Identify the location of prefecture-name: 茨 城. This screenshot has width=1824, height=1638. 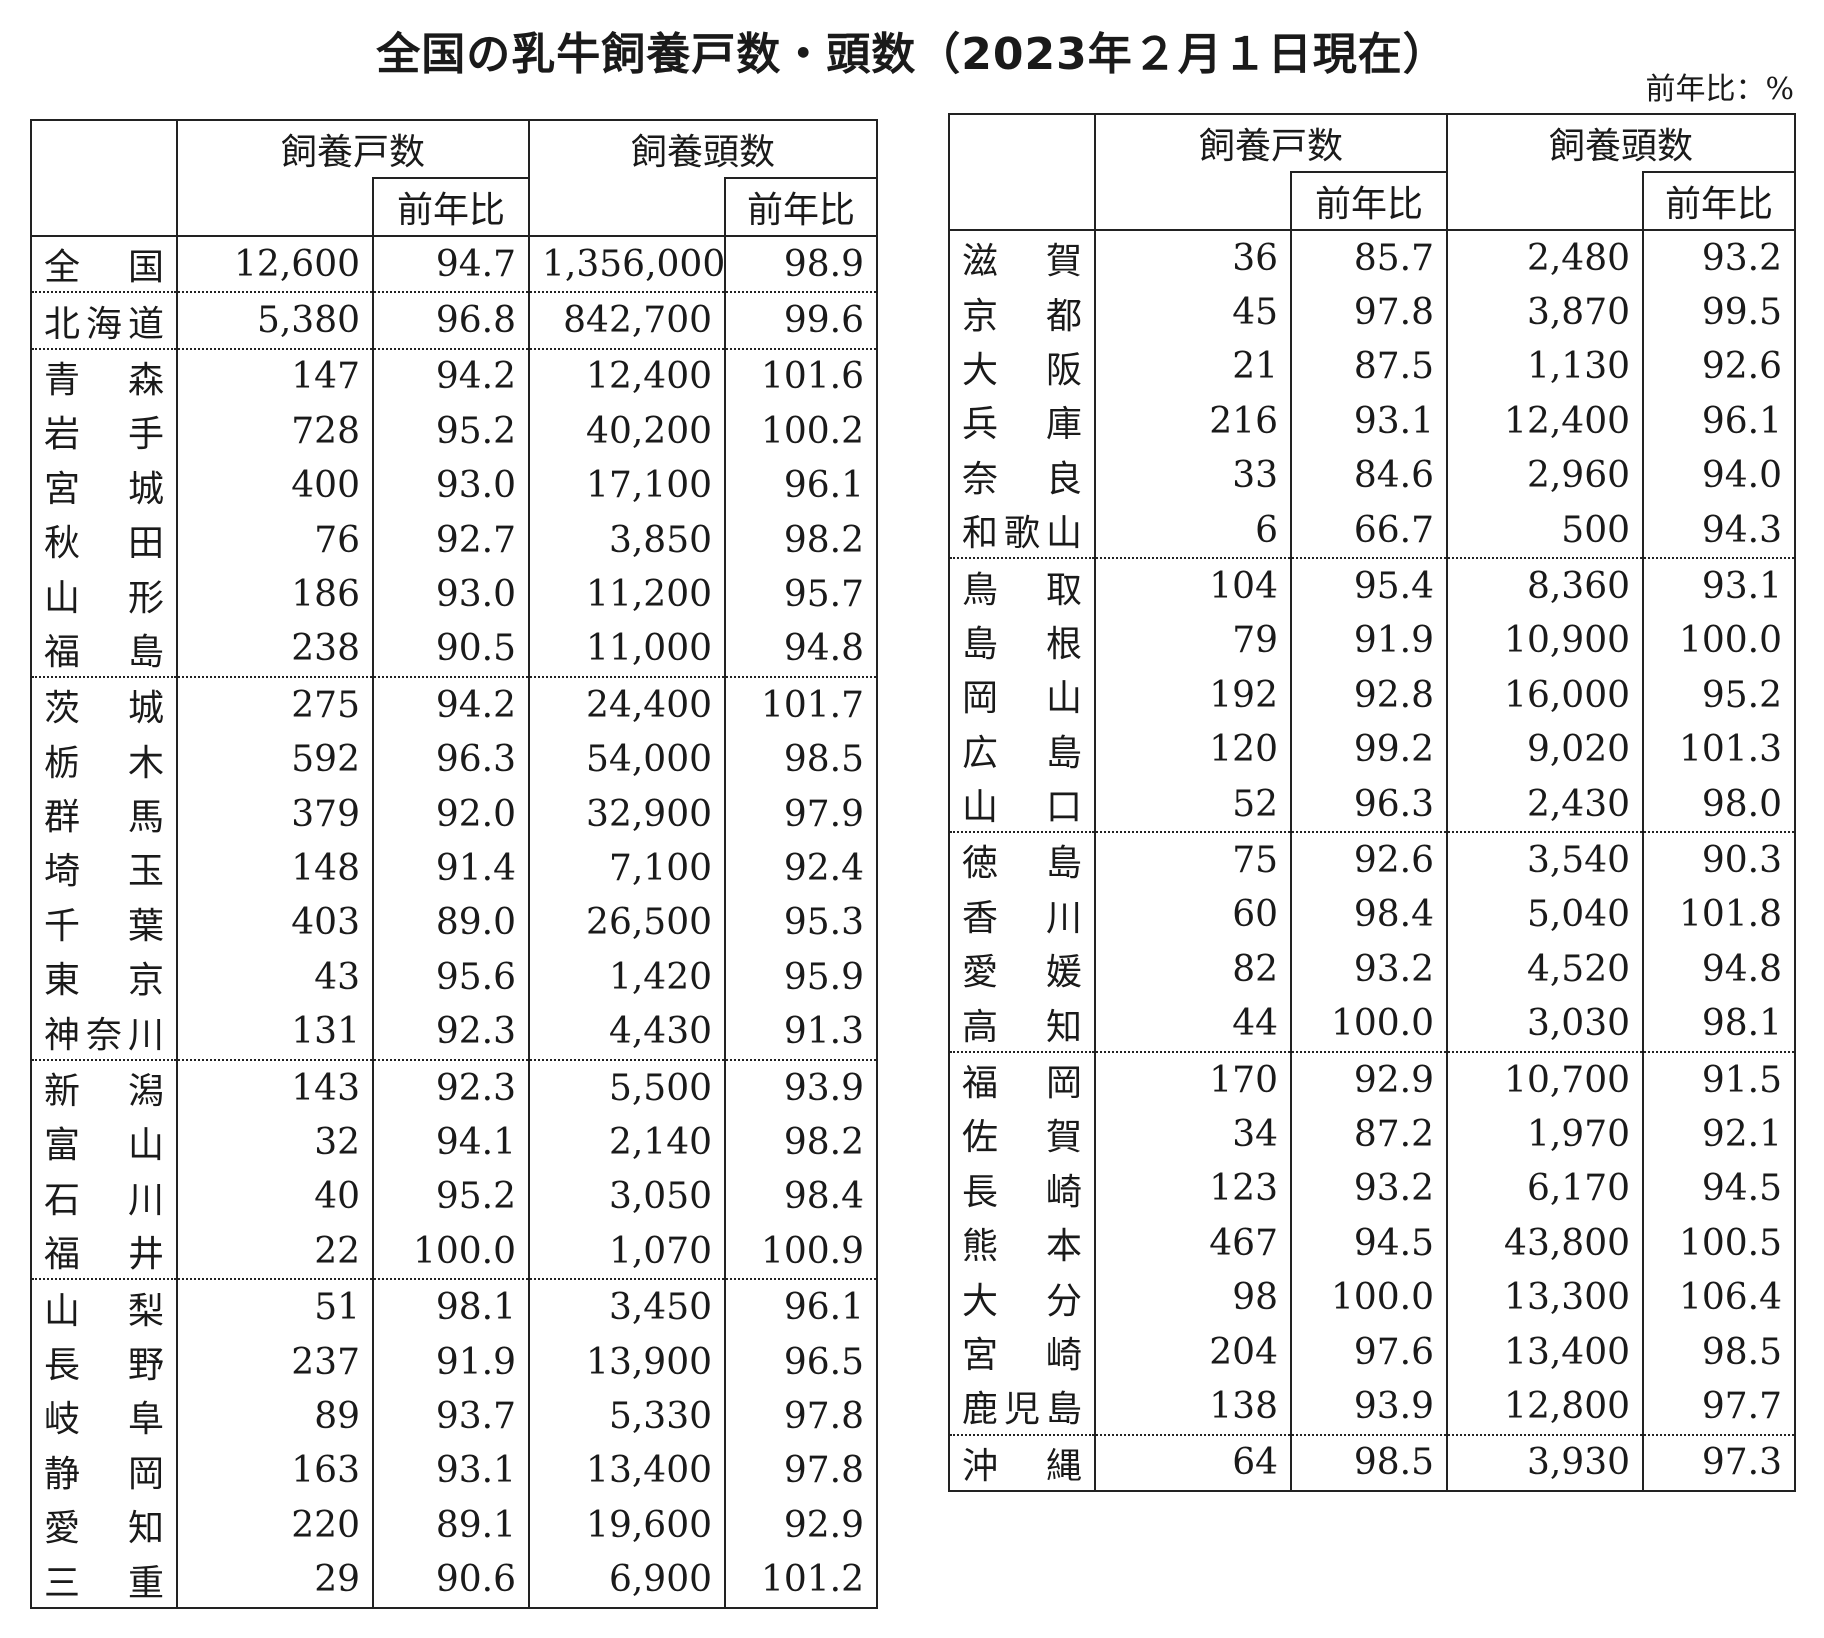
(104, 704).